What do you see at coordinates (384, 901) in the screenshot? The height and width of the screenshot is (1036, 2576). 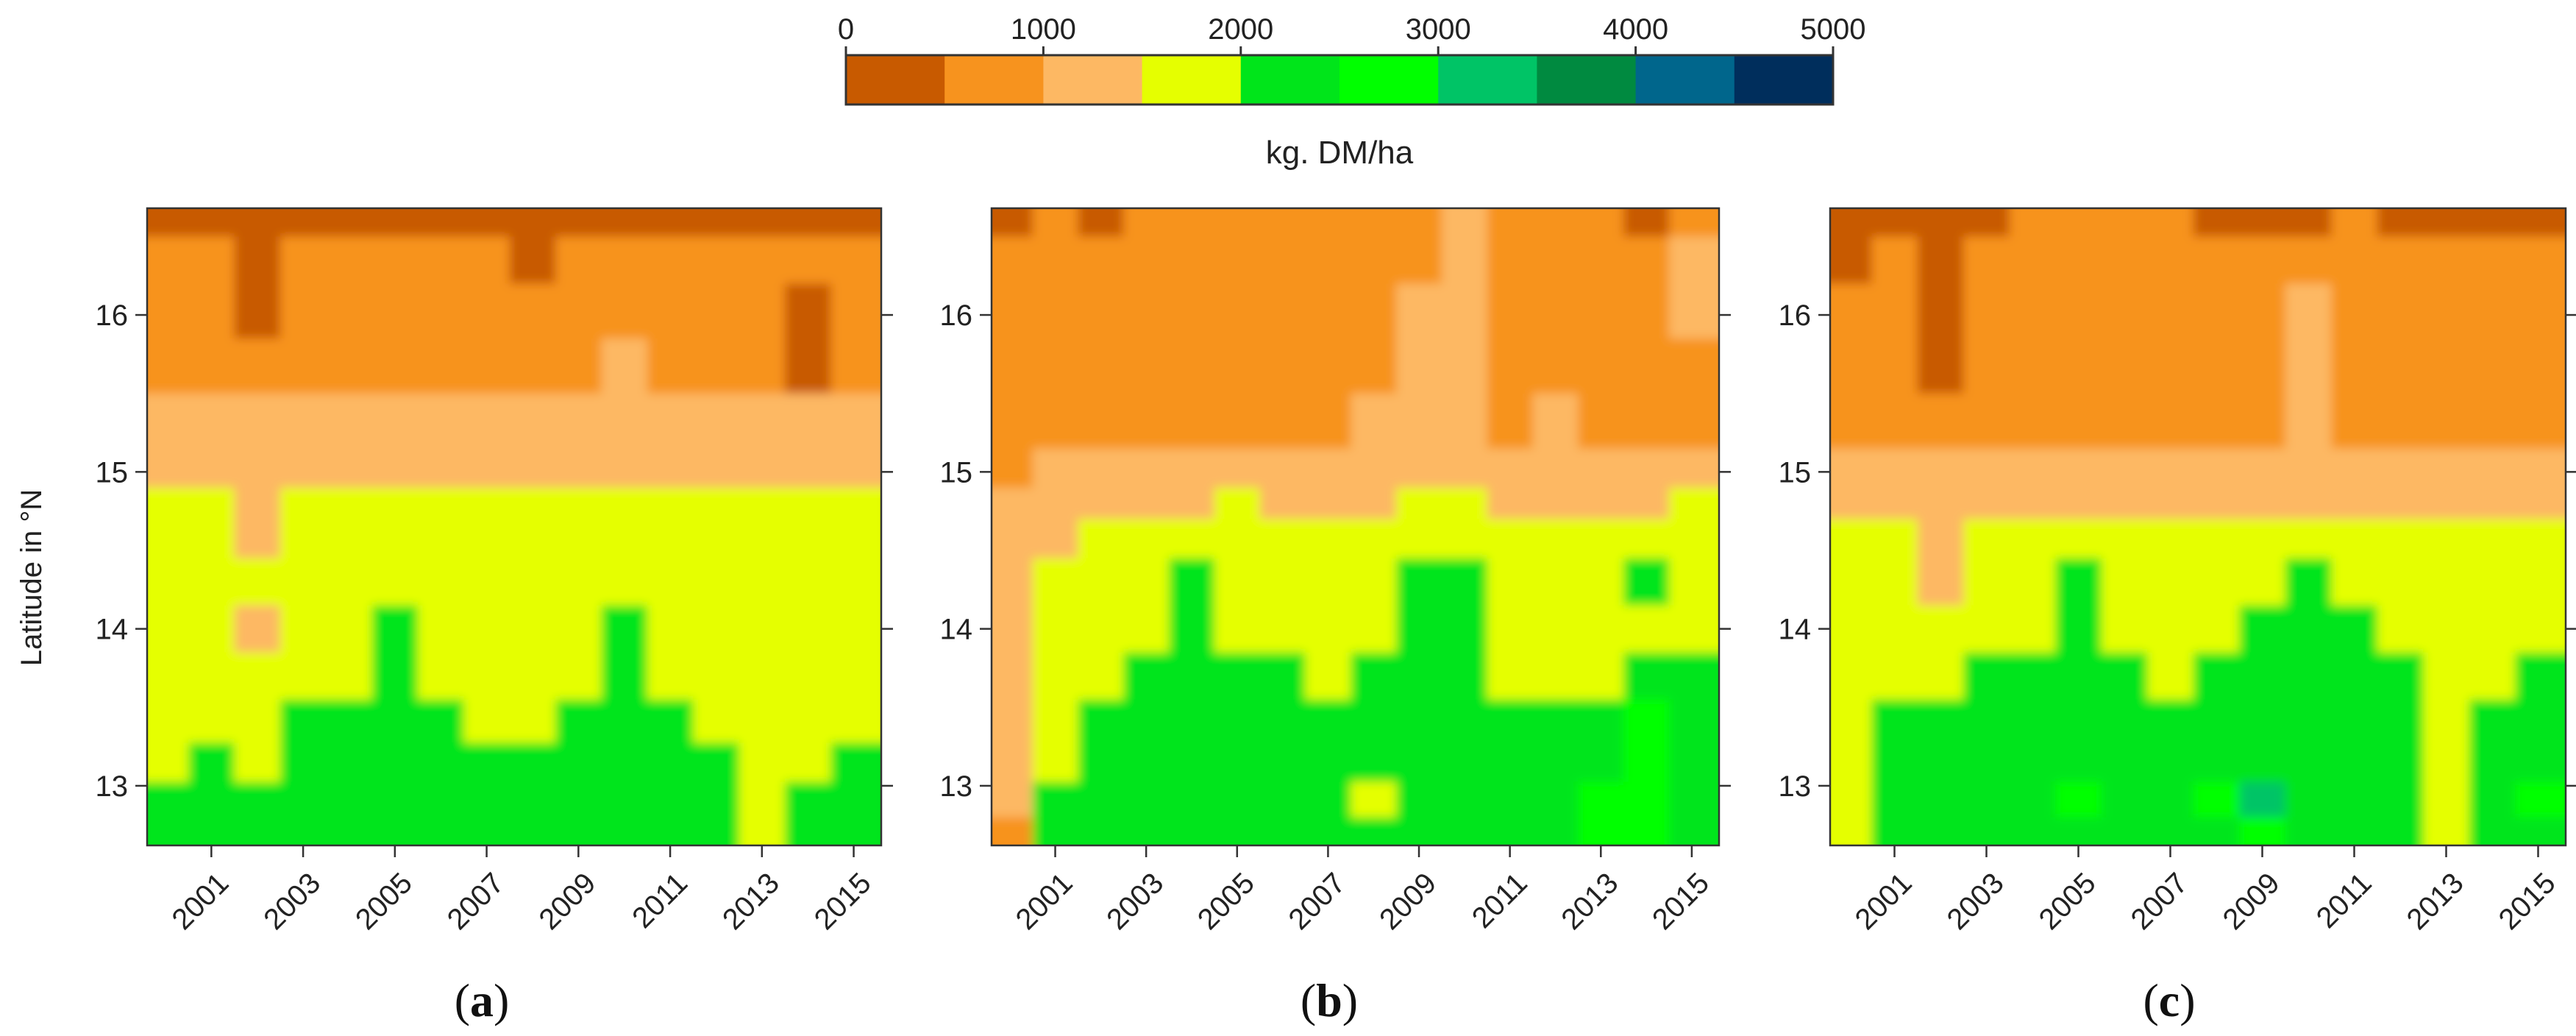 I see `x-tick-label: 2005` at bounding box center [384, 901].